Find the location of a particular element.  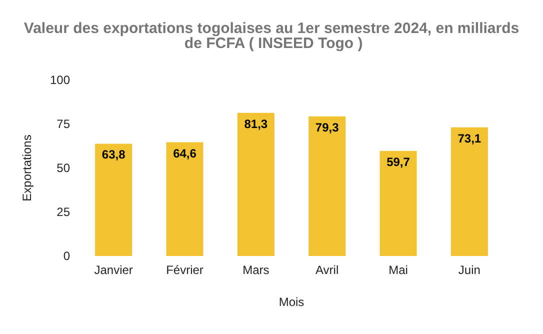

y-tick-label: 25 is located at coordinates (63, 212).